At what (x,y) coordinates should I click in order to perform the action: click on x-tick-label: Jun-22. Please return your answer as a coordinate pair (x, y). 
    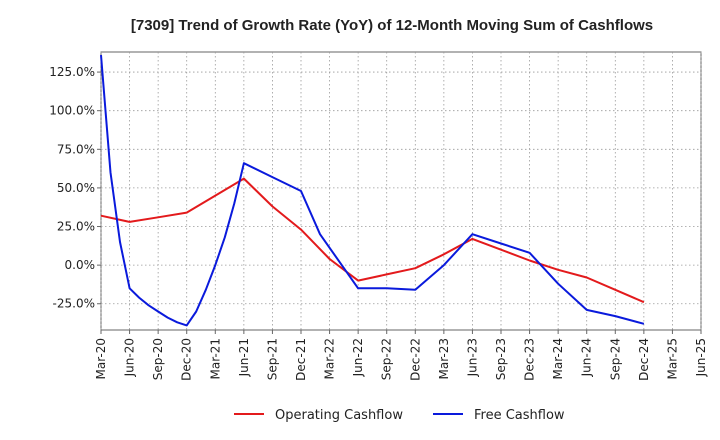
    Looking at the image, I should click on (358, 357).